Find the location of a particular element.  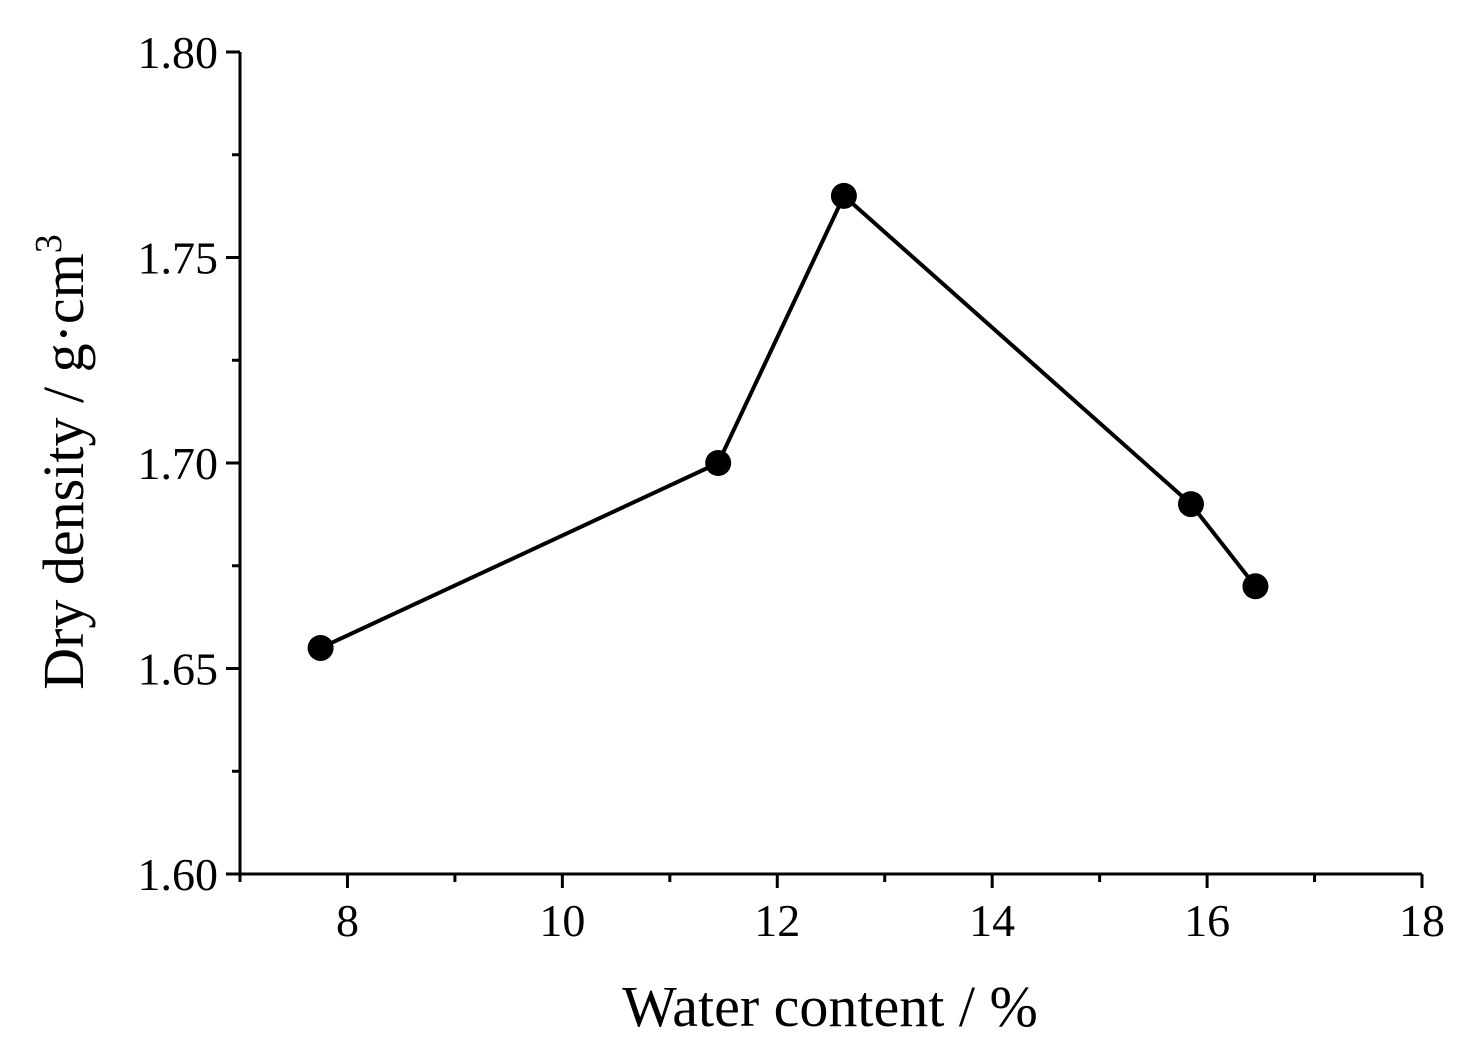

y-tick-label: 1.70 is located at coordinates (178, 463).